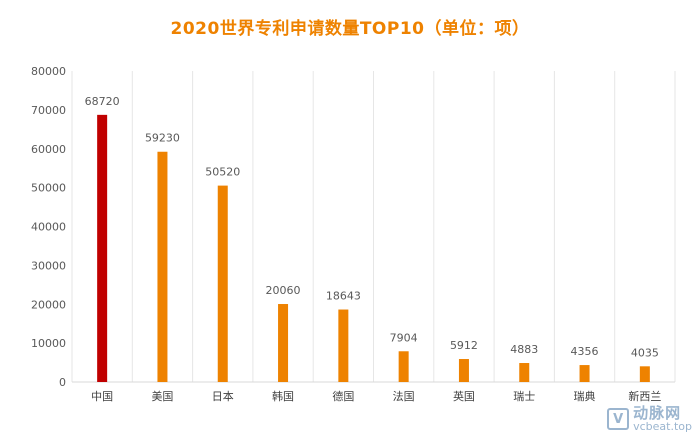 Image resolution: width=700 pixels, height=439 pixels. What do you see at coordinates (585, 396) in the screenshot?
I see `category-label: 瑞典` at bounding box center [585, 396].